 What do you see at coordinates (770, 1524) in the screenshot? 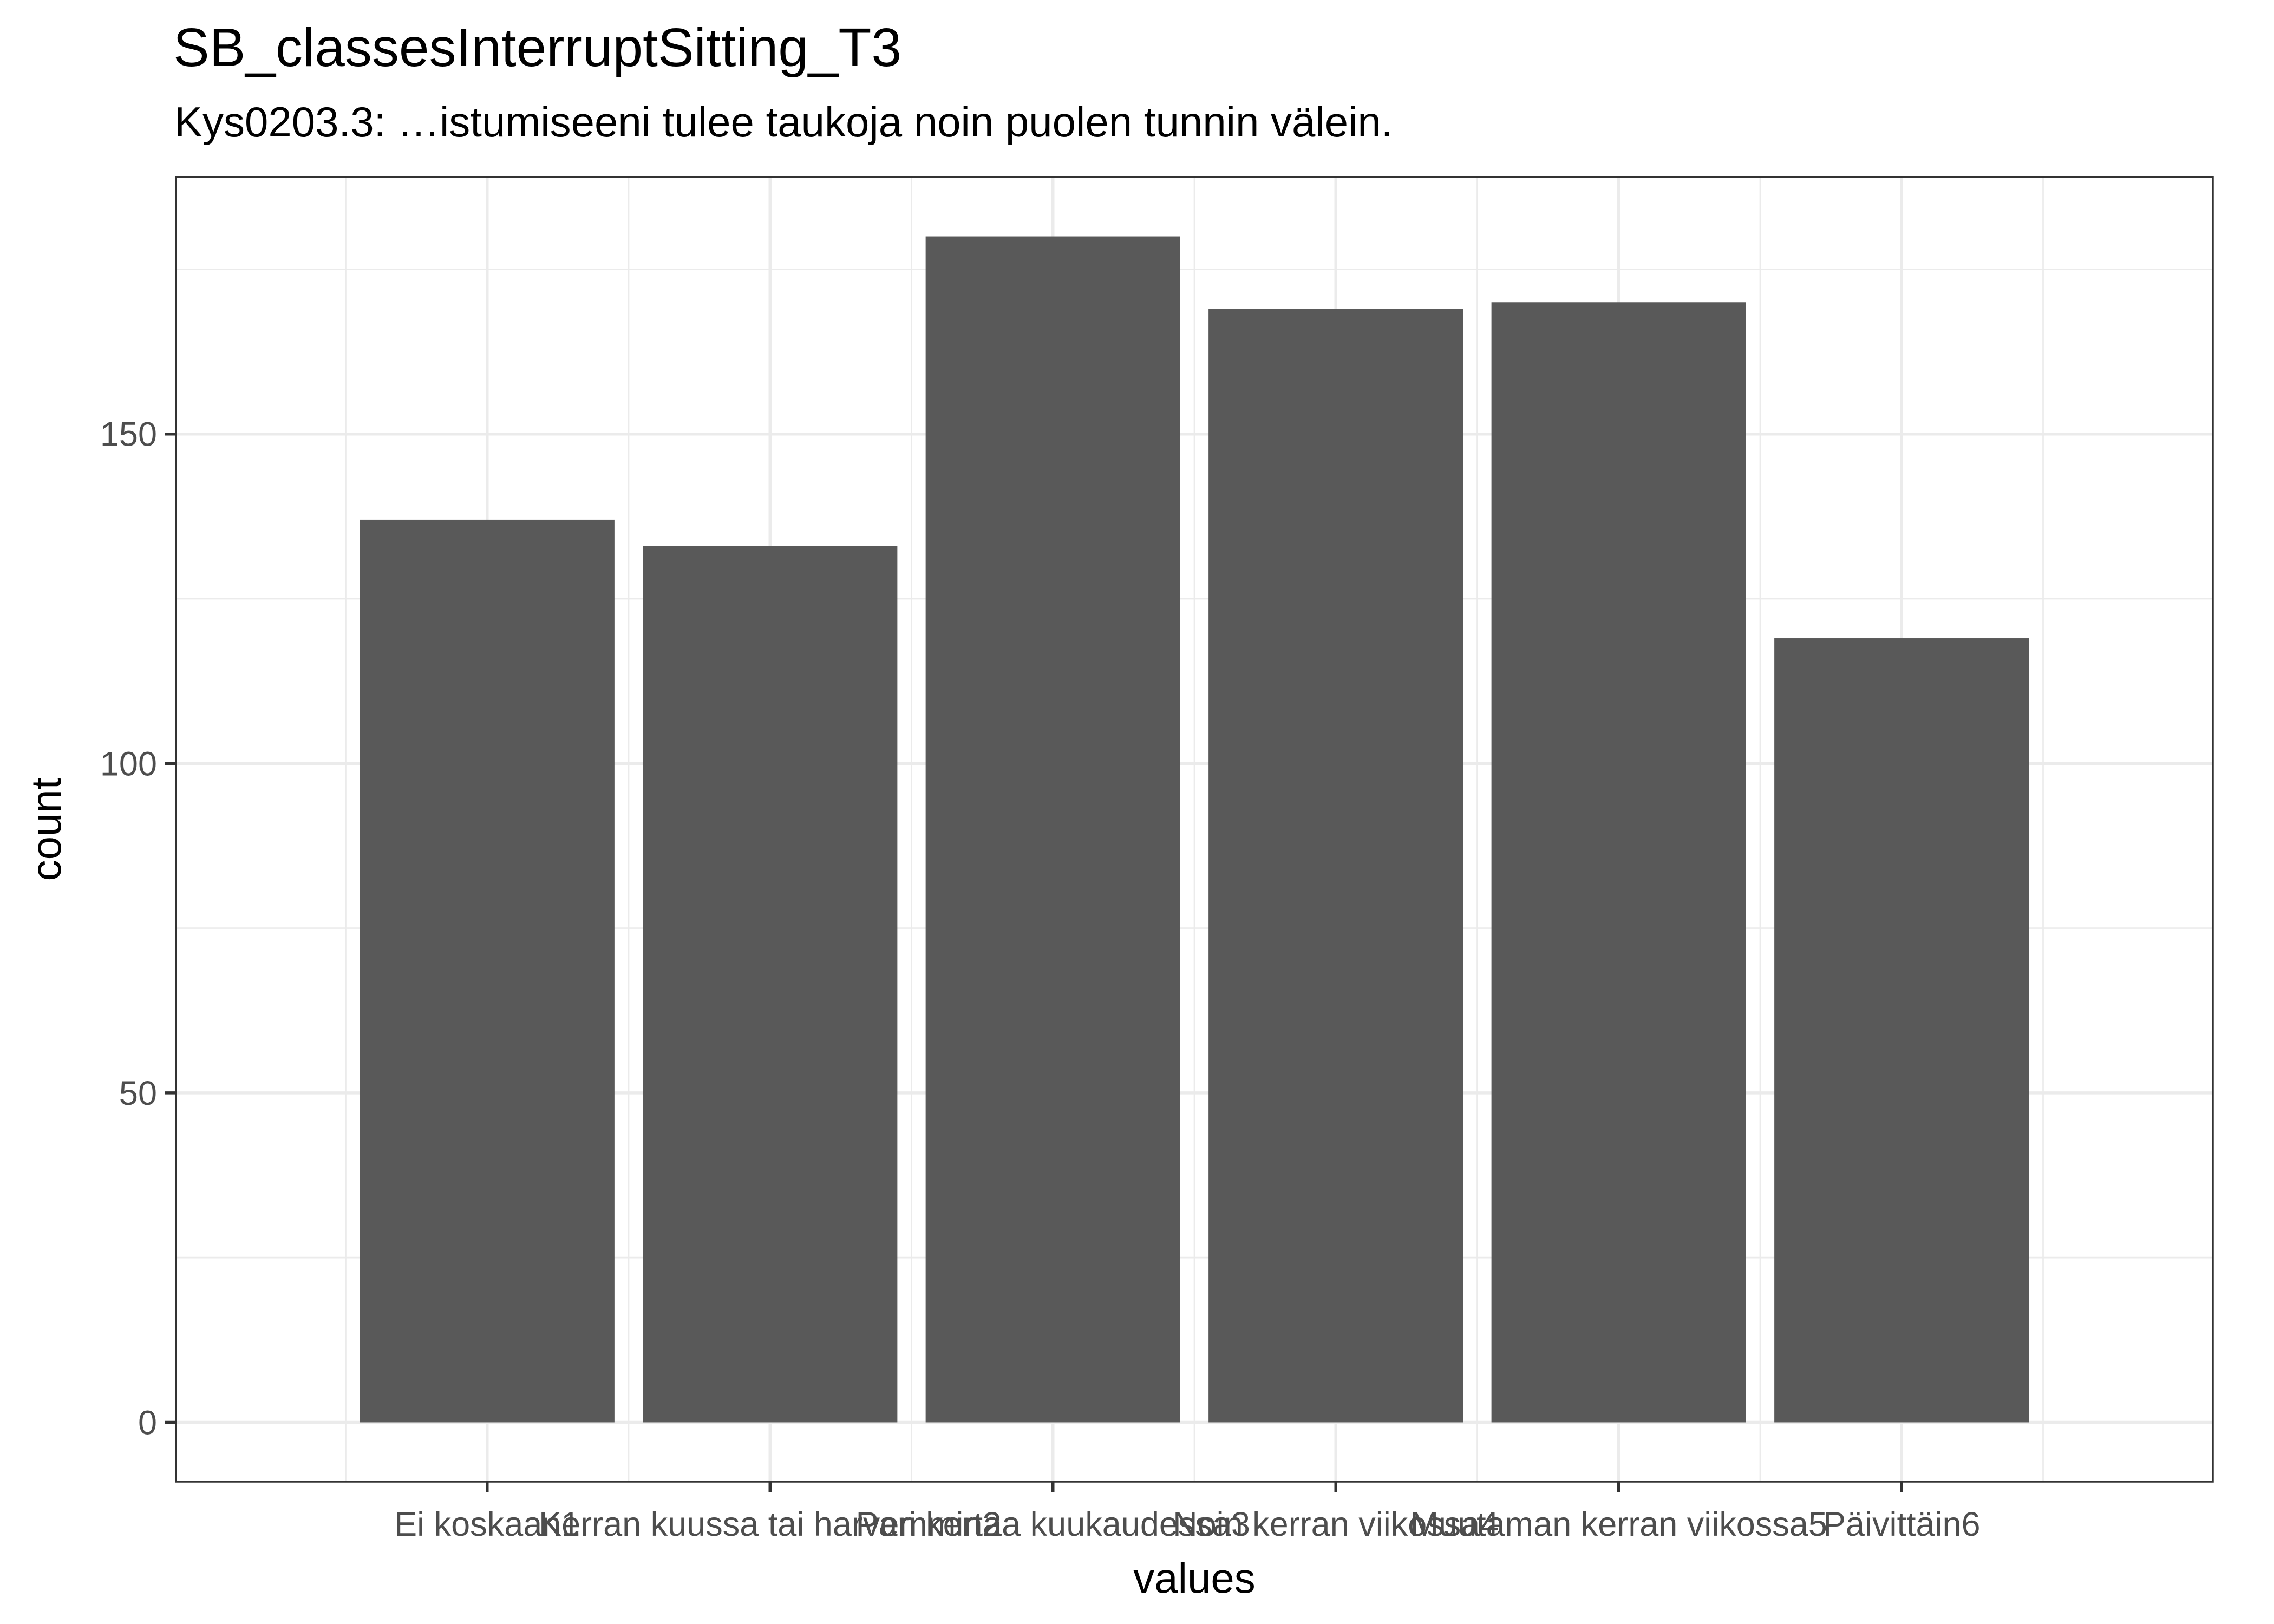
I see `x-tick-label: Kerran kuussa tai harvemmin2` at bounding box center [770, 1524].